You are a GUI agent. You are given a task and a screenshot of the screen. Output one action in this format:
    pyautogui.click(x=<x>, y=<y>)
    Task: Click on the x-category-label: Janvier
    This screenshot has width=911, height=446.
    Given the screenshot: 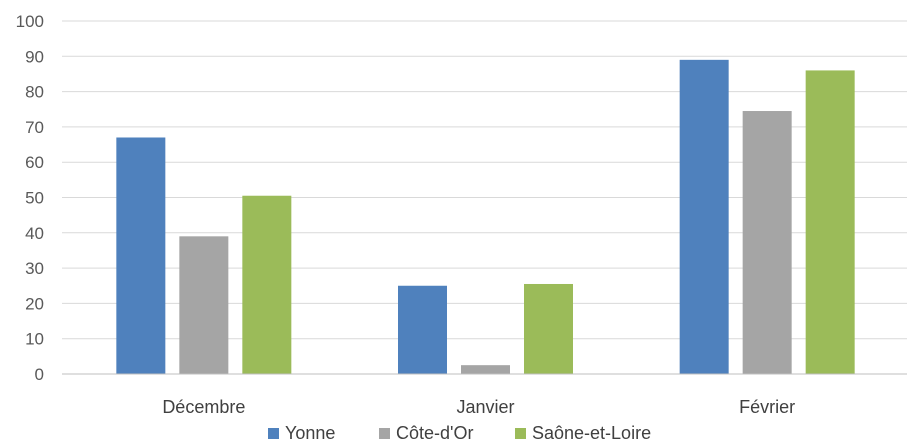 What is the action you would take?
    pyautogui.click(x=485, y=407)
    